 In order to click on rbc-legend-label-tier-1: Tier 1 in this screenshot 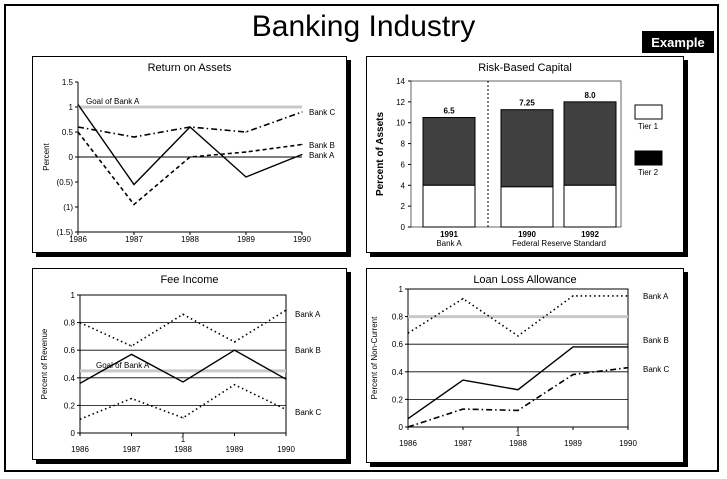, I will do `click(648, 126)`.